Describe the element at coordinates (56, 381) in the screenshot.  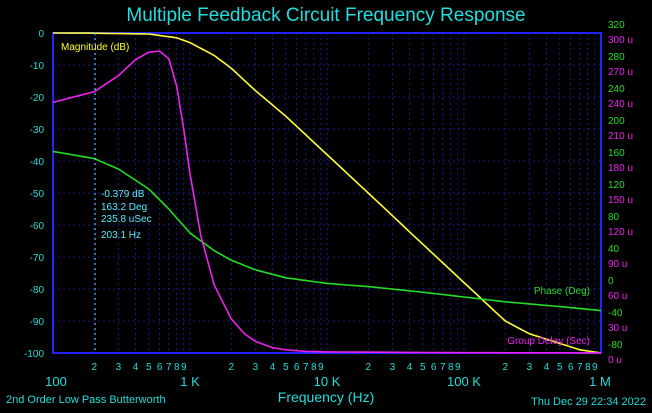
I see `x-decade-label: 100` at that location.